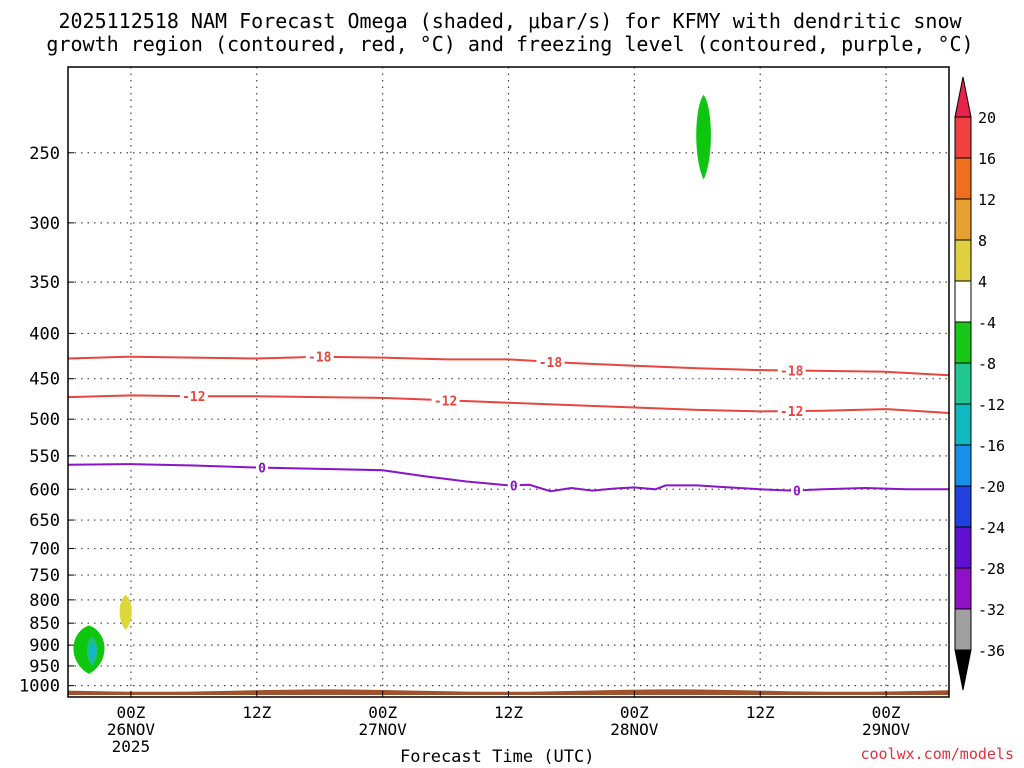  I want to click on ytick-label-p750: 750, so click(44, 576).